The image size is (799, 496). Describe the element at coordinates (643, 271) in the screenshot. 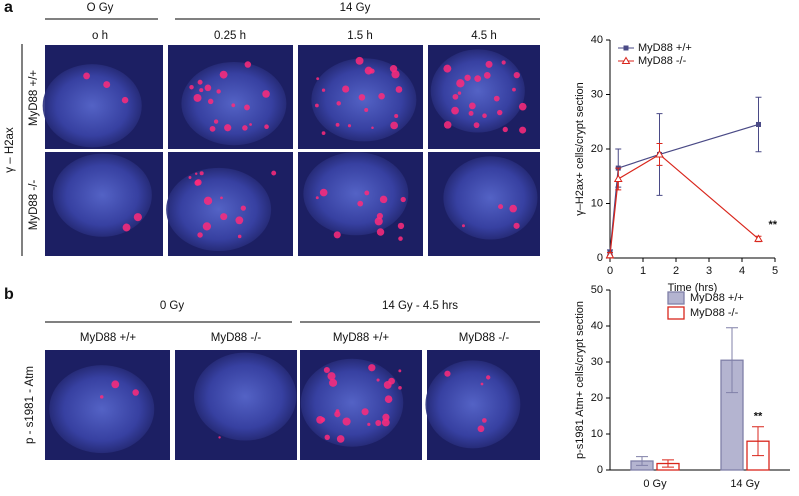

I see `x-tick-label: 1` at that location.